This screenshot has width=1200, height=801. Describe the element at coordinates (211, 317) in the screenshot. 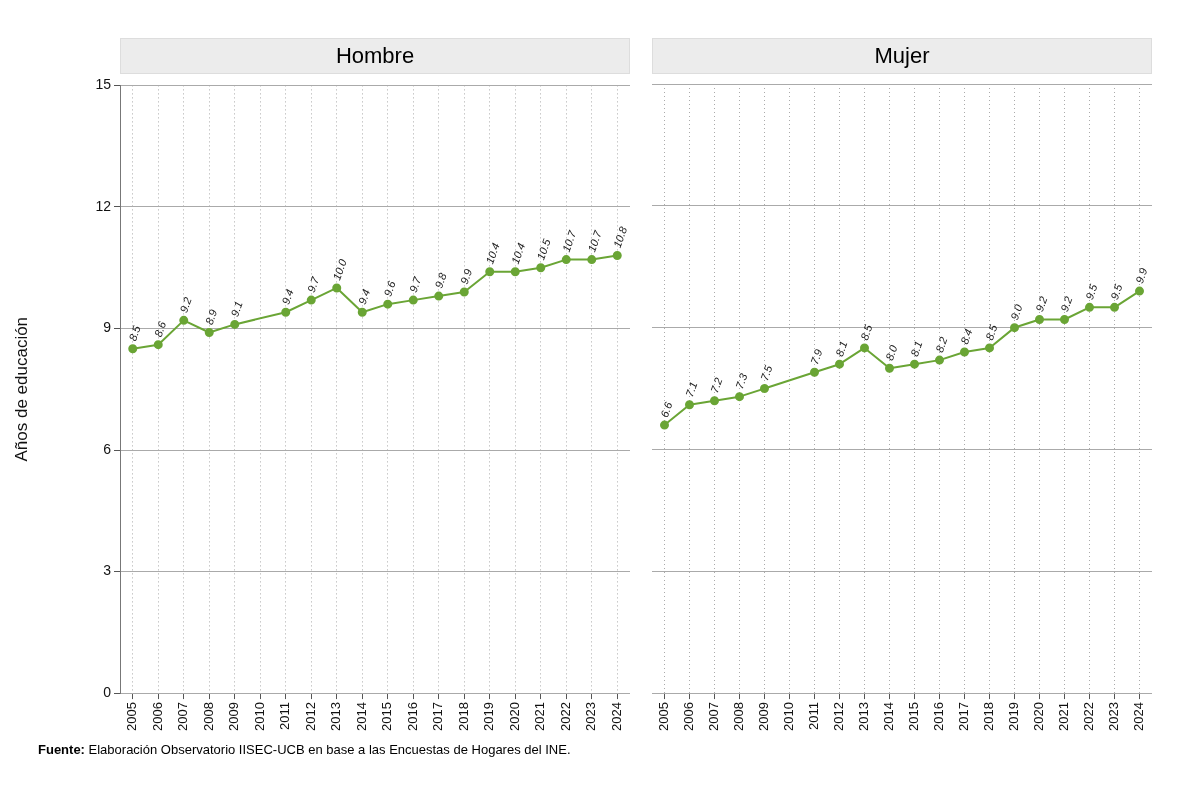

I see `data-label: 8.9` at that location.